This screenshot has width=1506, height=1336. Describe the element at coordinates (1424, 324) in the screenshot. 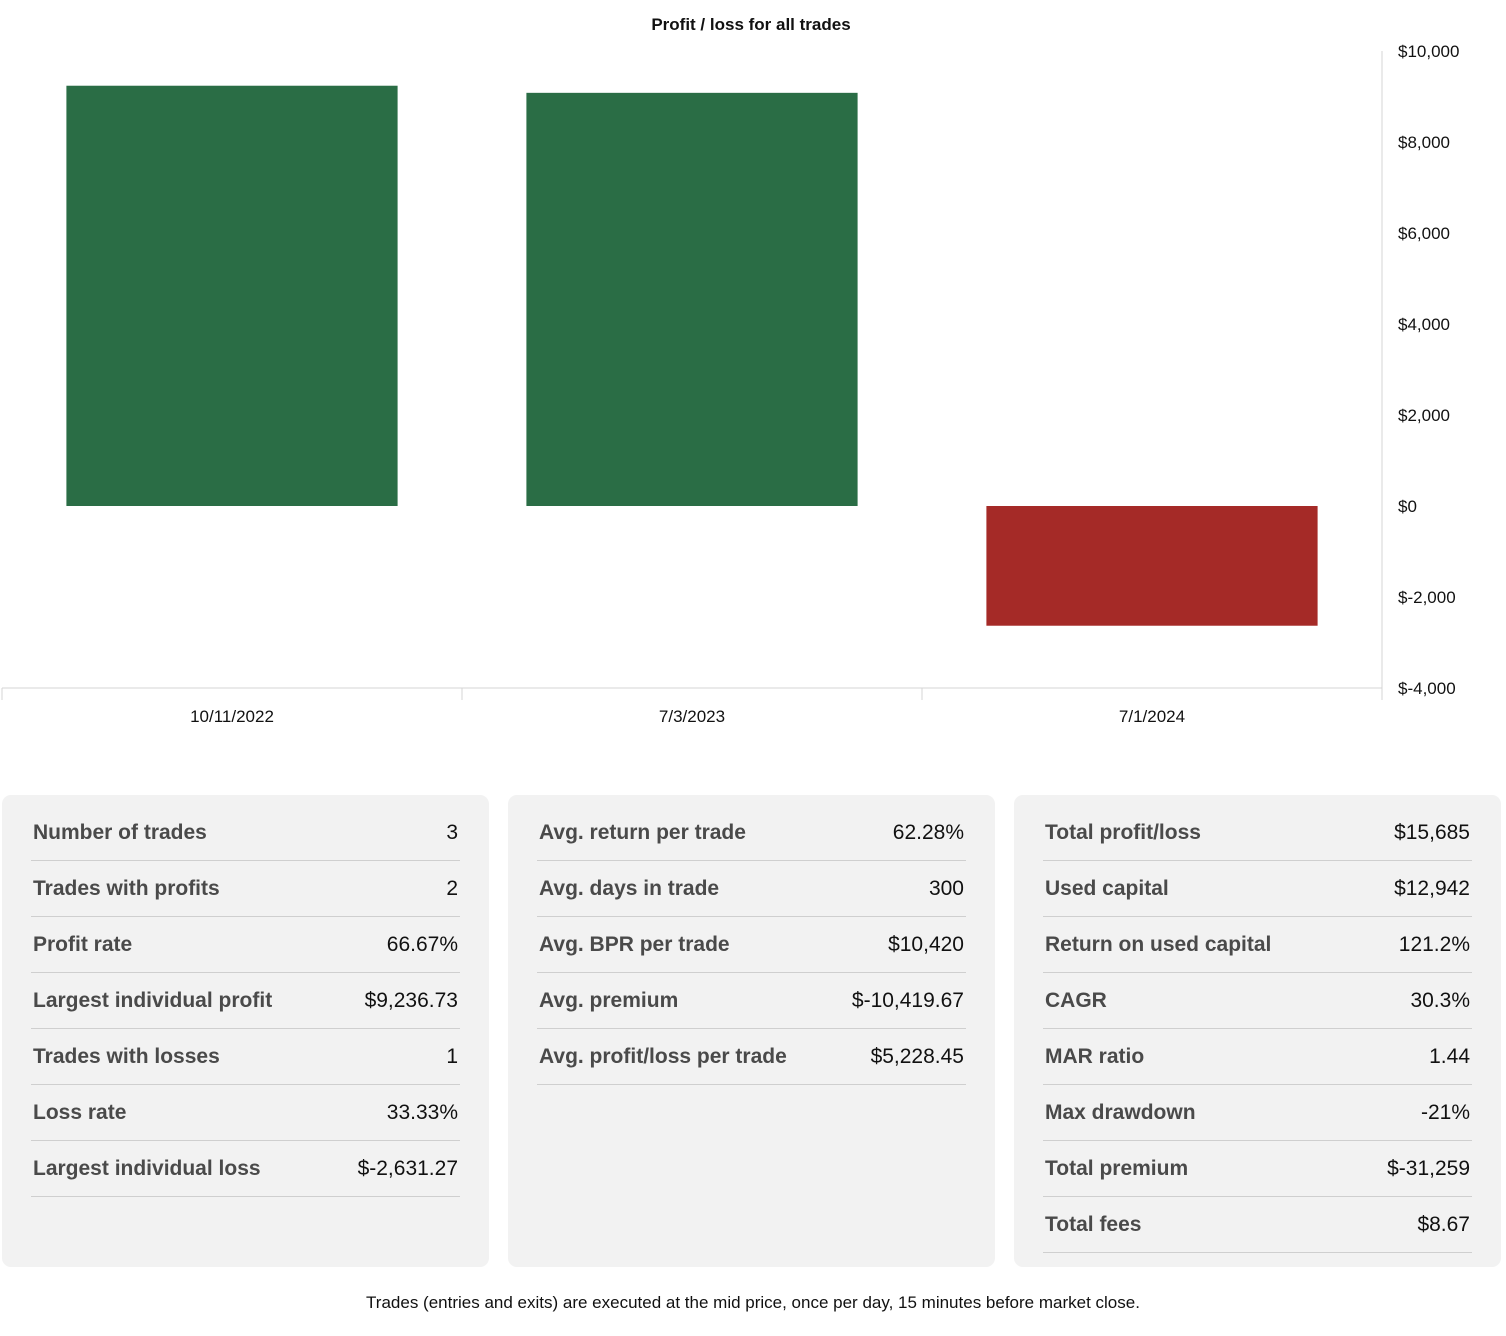

I see `y-tick-label: $4,000` at that location.